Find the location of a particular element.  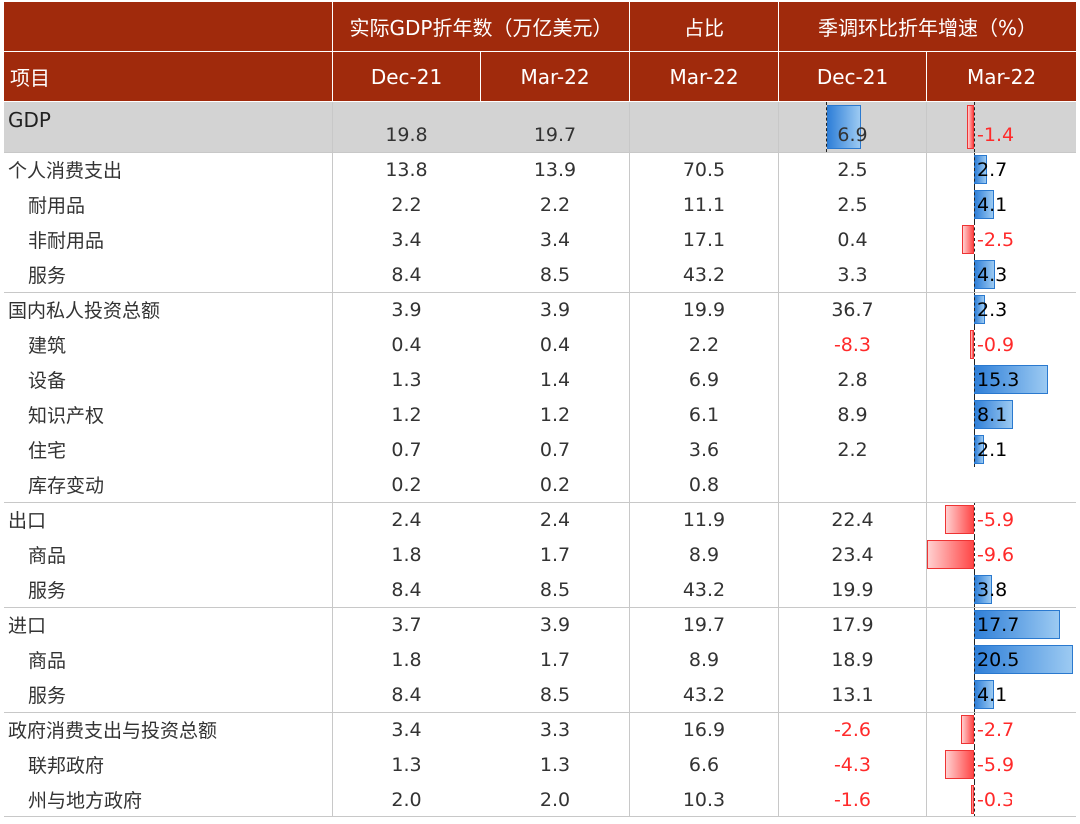

cell-growth-dec21: 18.9 is located at coordinates (852, 659).